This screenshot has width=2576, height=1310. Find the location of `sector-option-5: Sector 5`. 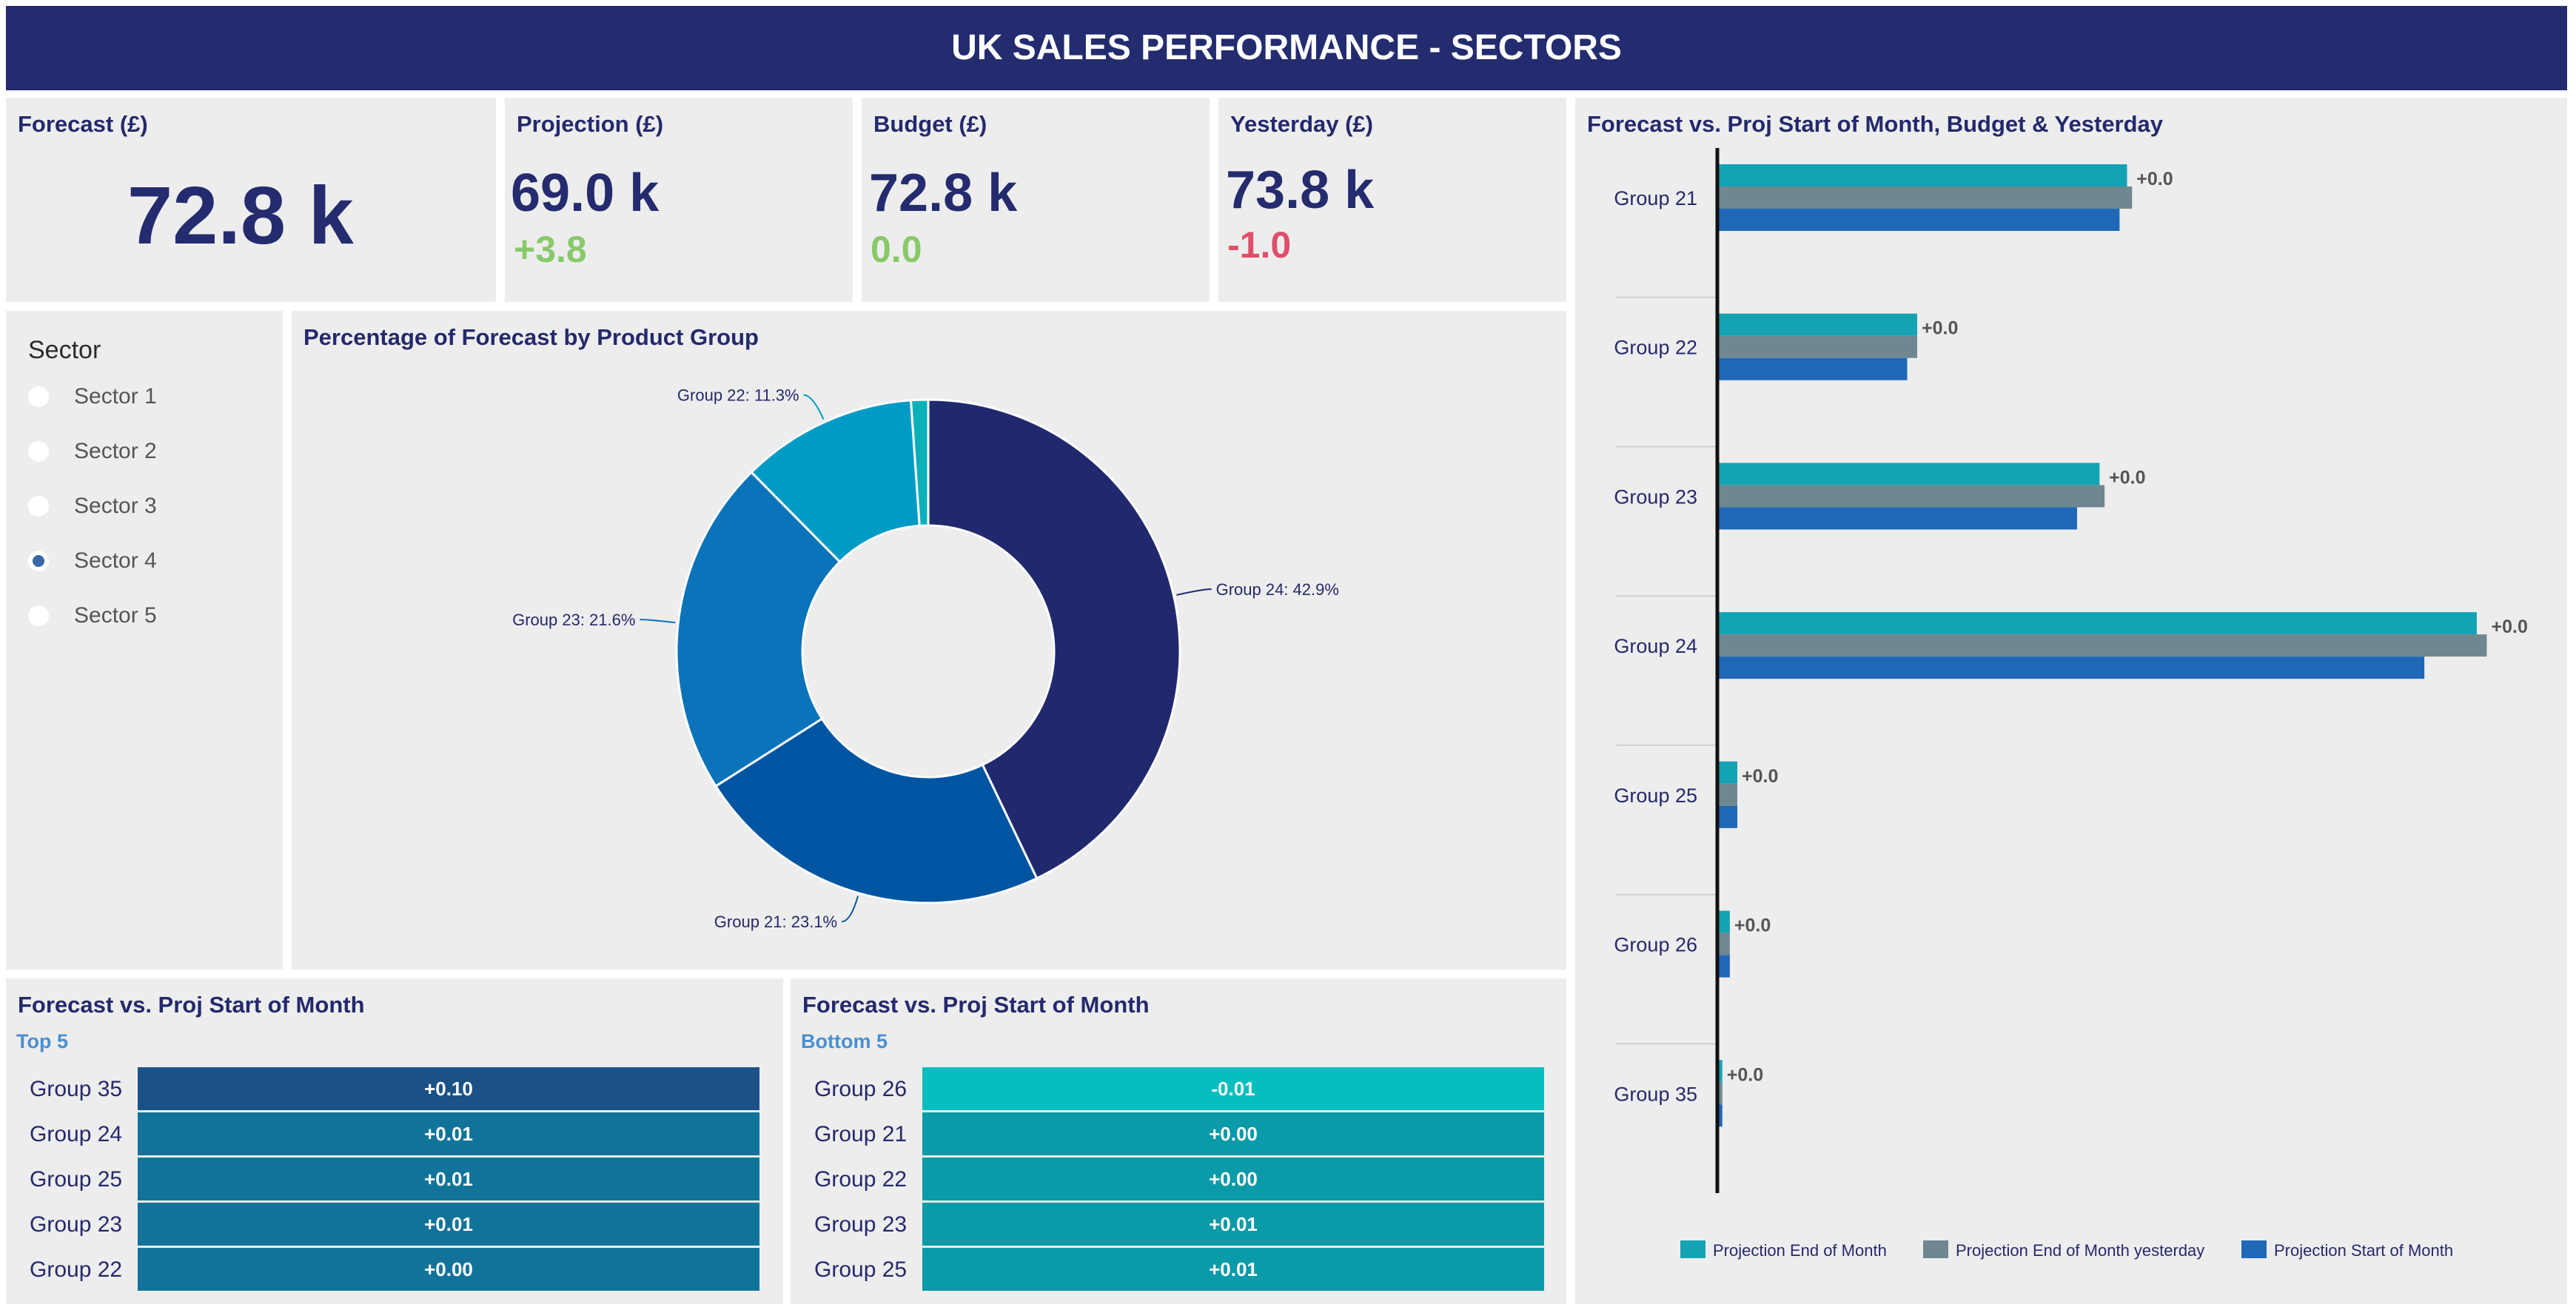

sector-option-5: Sector 5 is located at coordinates (92, 616).